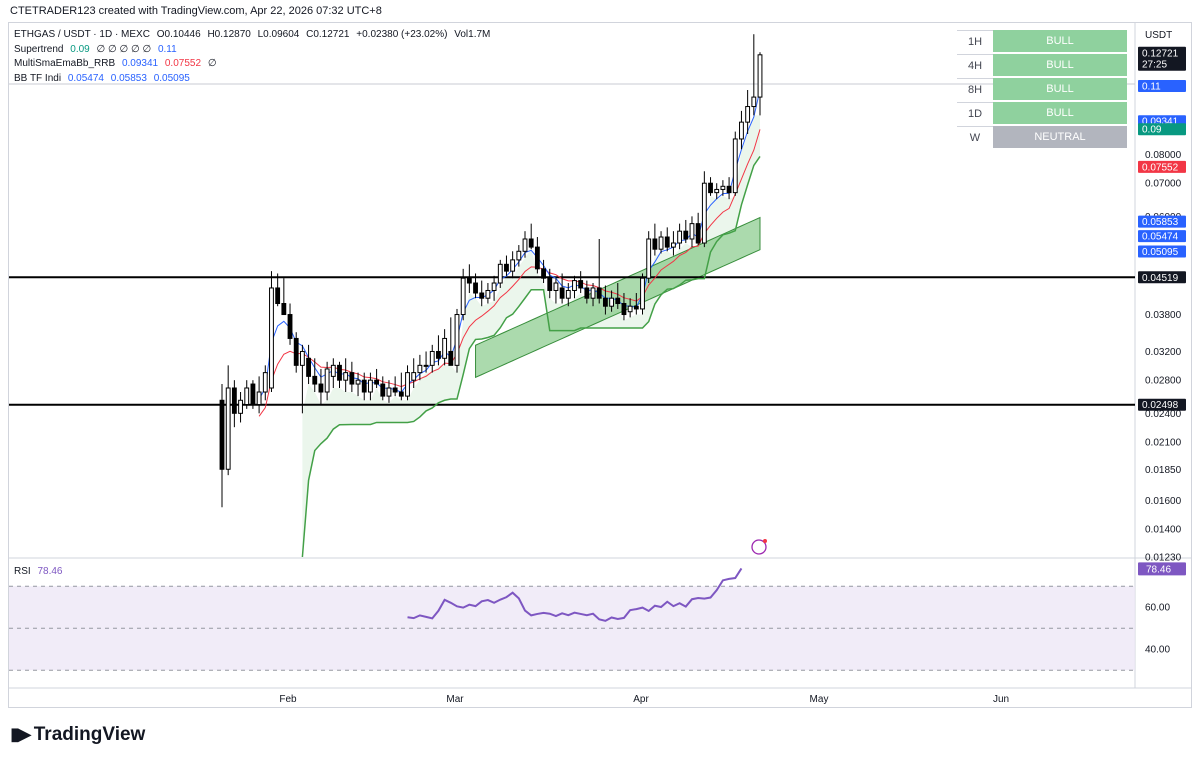  Describe the element at coordinates (39, 49) in the screenshot. I see `supertrend-label: Supertrend` at that location.